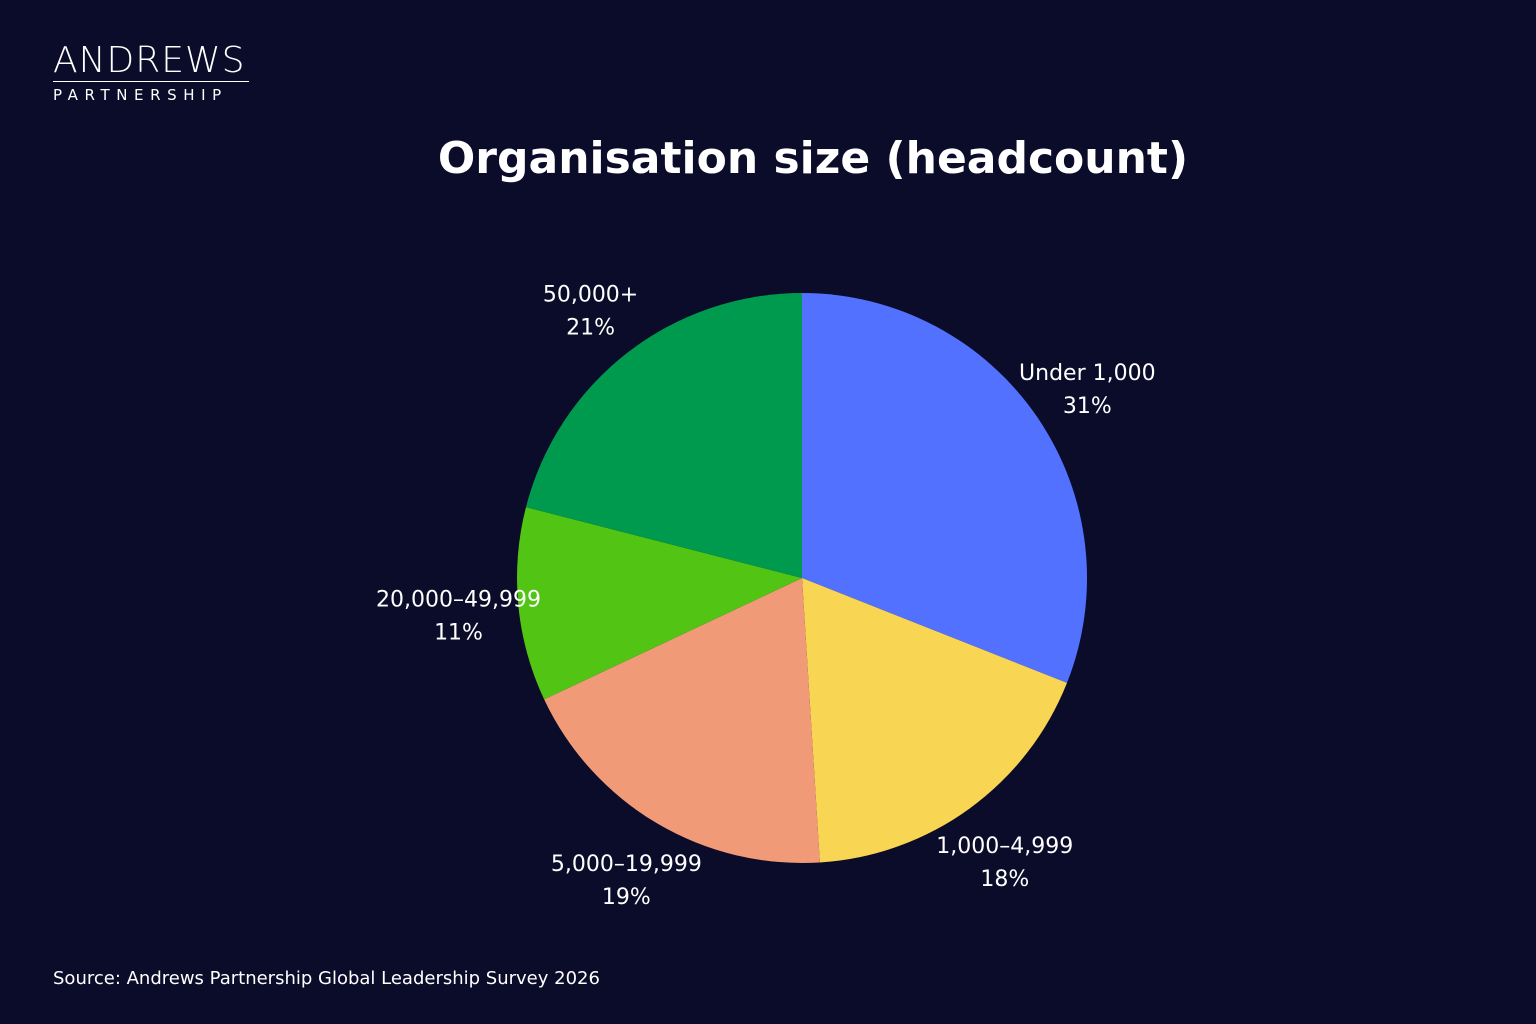  Describe the element at coordinates (1087, 373) in the screenshot. I see `slice-label-under-1-000: Under 1,000` at that location.